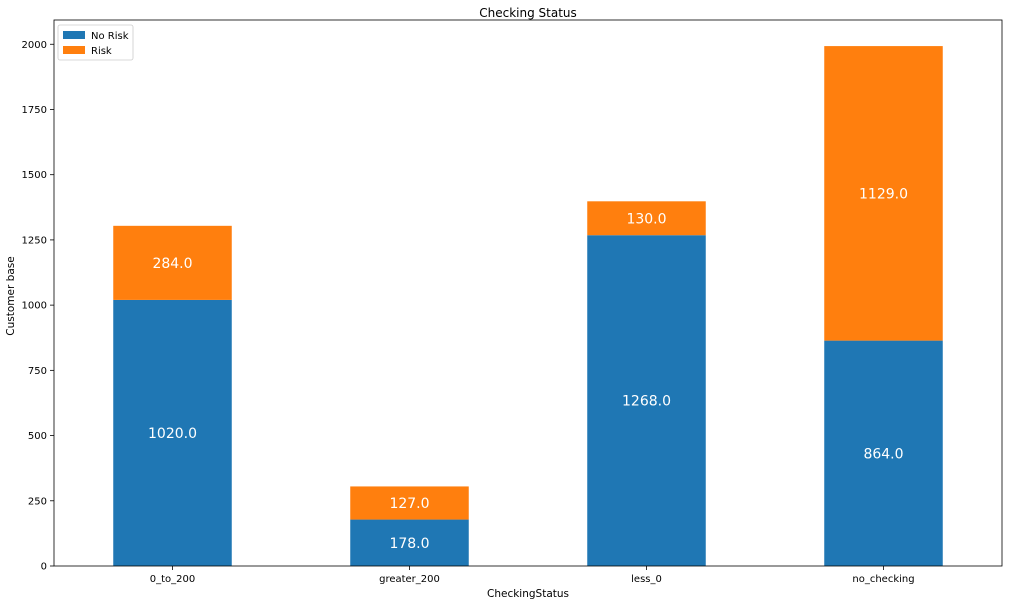 The width and height of the screenshot is (1009, 605). I want to click on y-tick-label: 1000, so click(34, 306).